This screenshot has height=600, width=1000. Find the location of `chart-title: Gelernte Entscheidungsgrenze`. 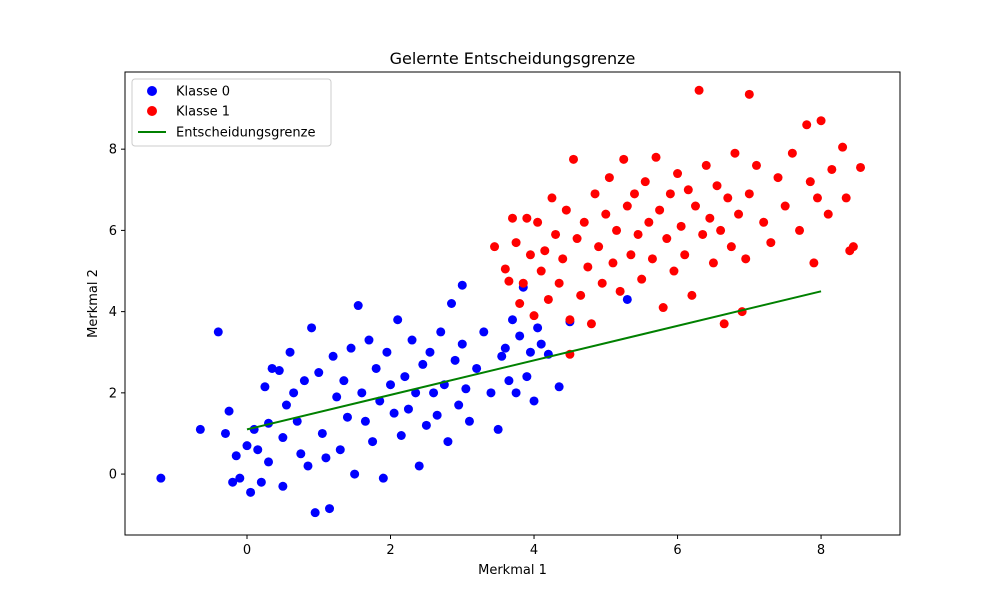

chart-title: Gelernte Entscheidungsgrenze is located at coordinates (513, 58).